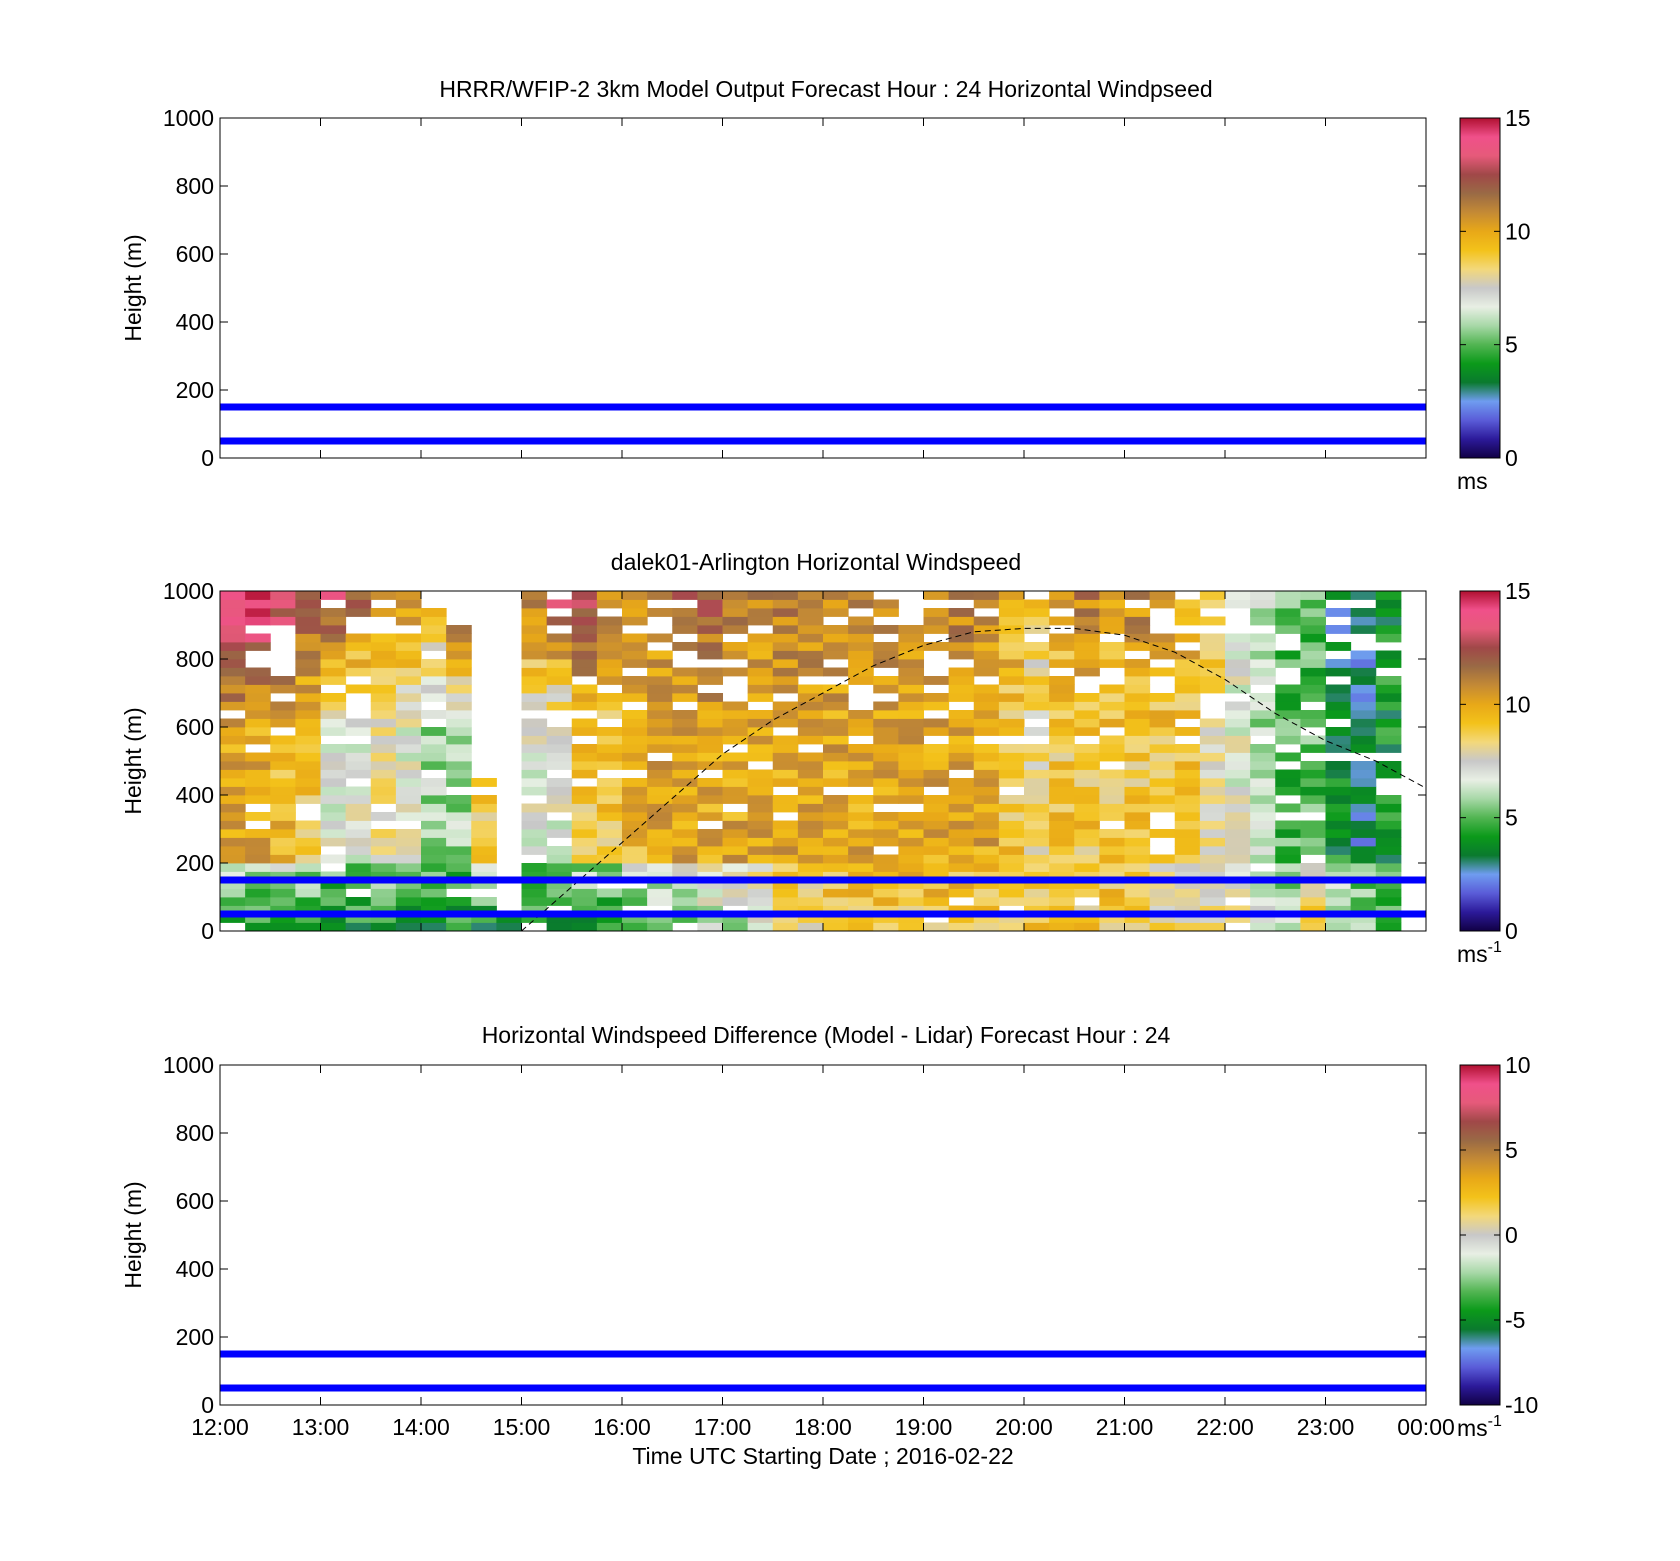  I want to click on x-tick-label: 17:00, so click(723, 1427).